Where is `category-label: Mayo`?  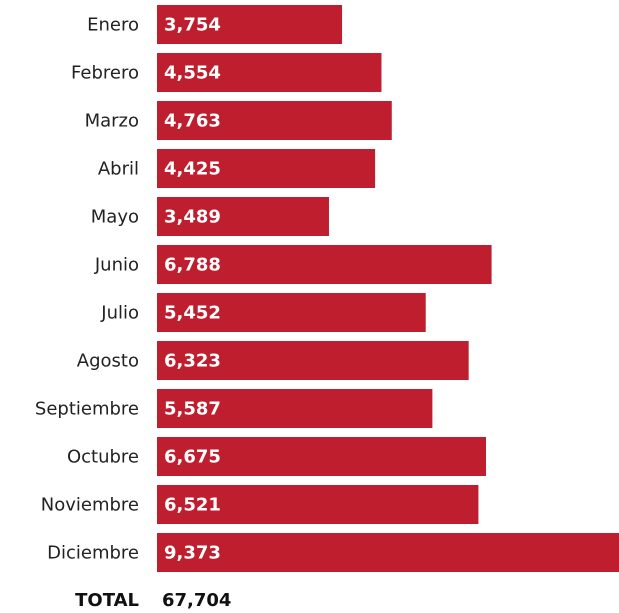 category-label: Mayo is located at coordinates (115, 217).